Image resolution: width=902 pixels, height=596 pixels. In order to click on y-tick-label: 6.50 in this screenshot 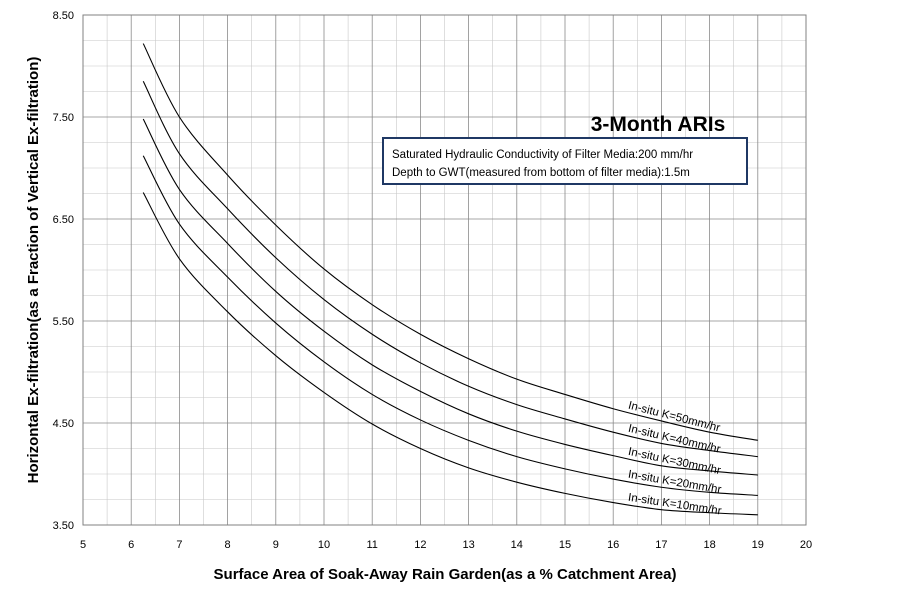, I will do `click(63, 220)`.